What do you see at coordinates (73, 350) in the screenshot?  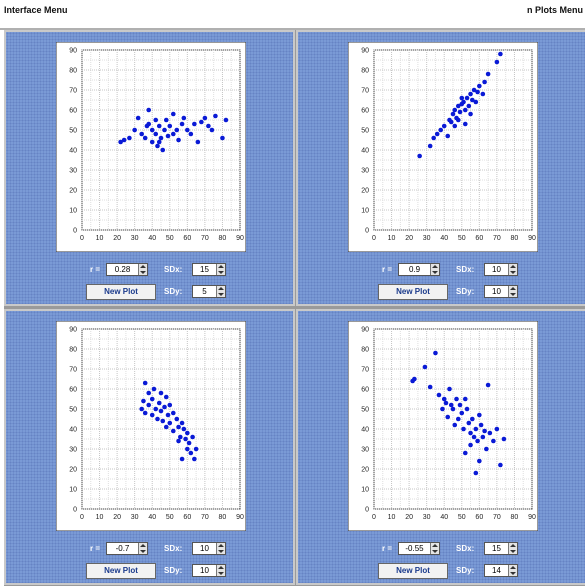 I see `y-tick-label: 80` at bounding box center [73, 350].